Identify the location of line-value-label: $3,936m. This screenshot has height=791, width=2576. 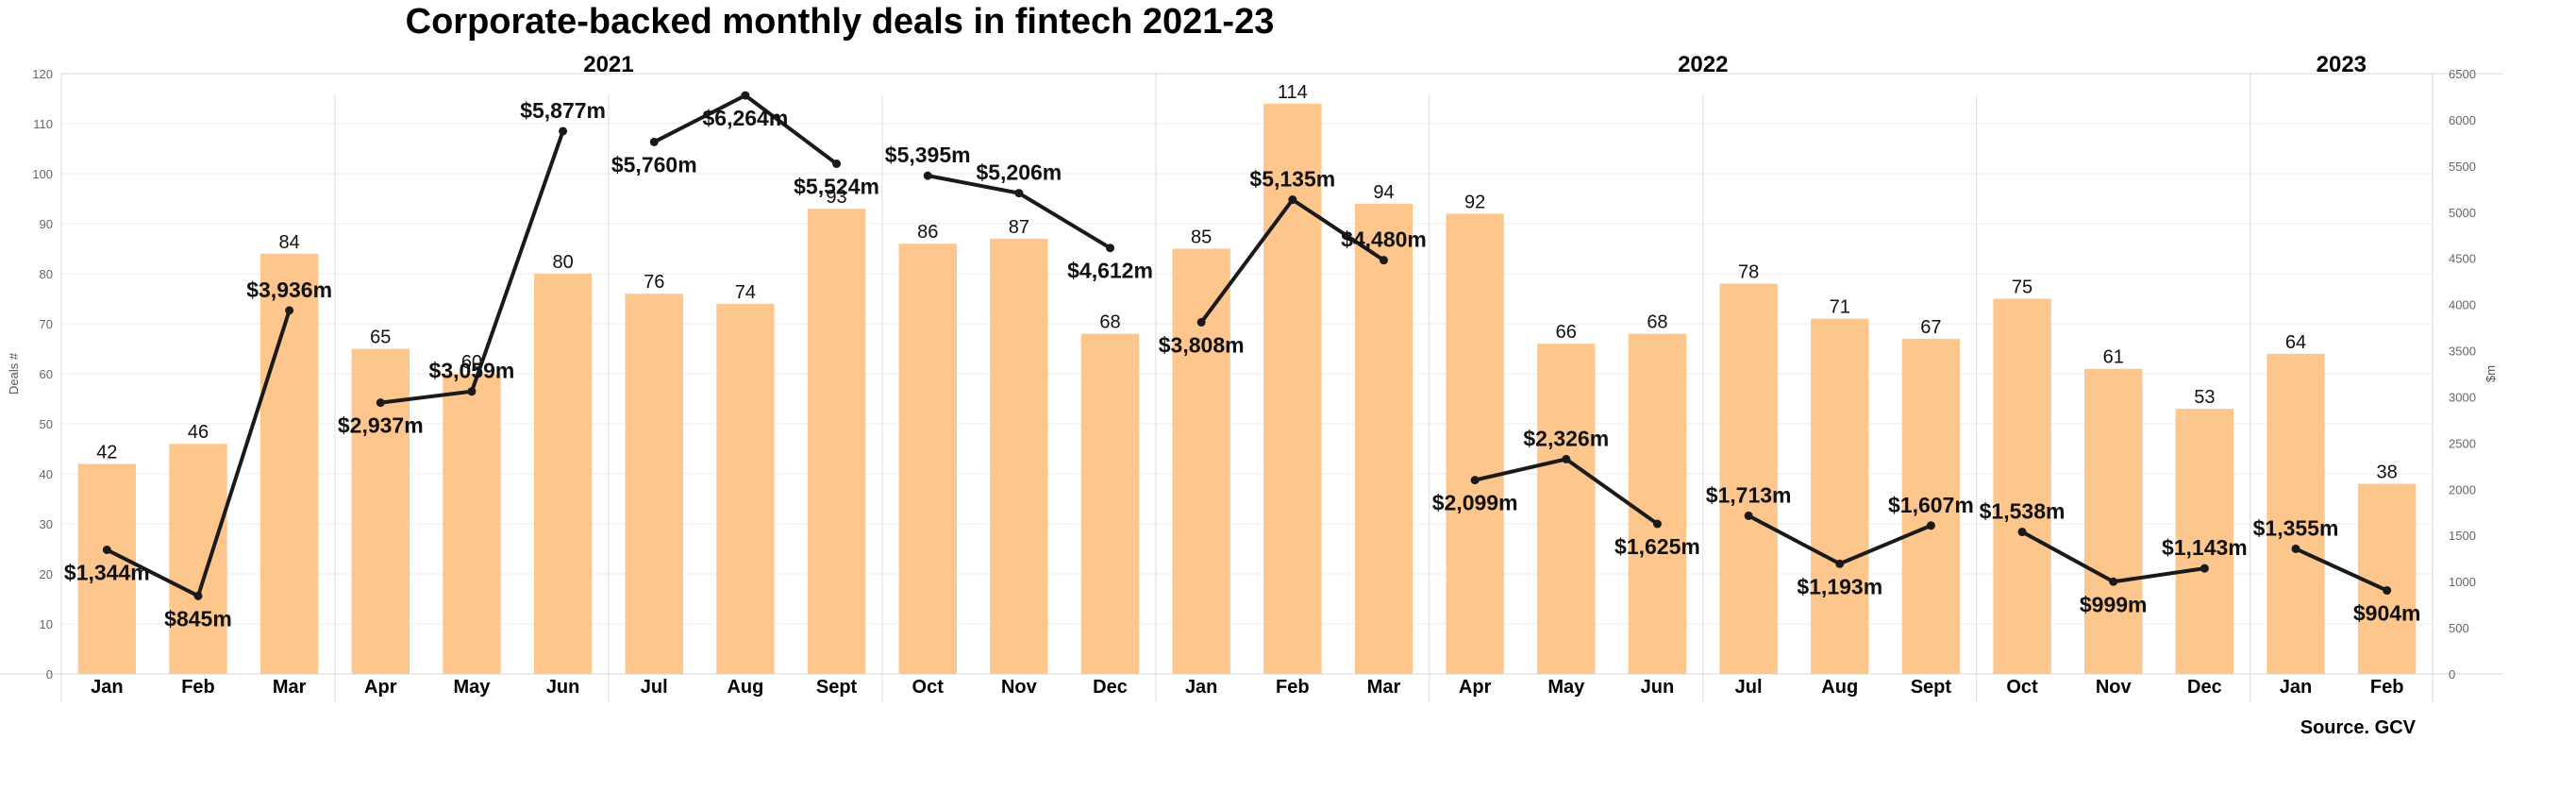
(289, 290).